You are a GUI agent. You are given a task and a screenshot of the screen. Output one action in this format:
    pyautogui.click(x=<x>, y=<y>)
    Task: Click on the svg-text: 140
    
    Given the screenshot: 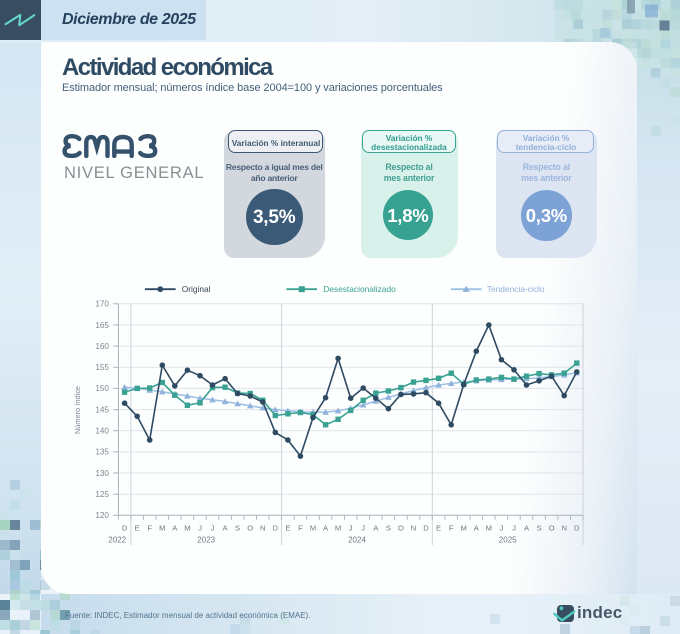 What is the action you would take?
    pyautogui.click(x=102, y=431)
    